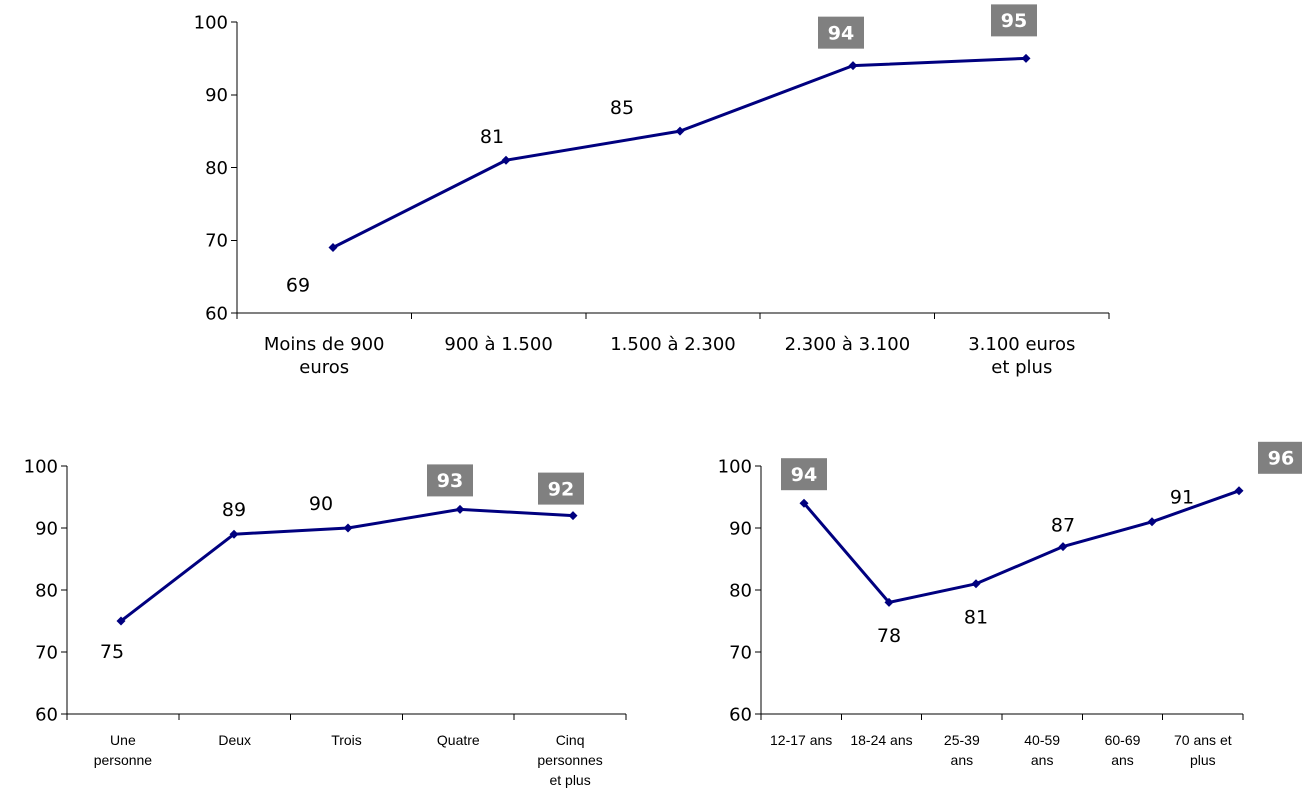 This screenshot has height=801, width=1302. Describe the element at coordinates (889, 636) in the screenshot. I see `data-label: 78` at that location.